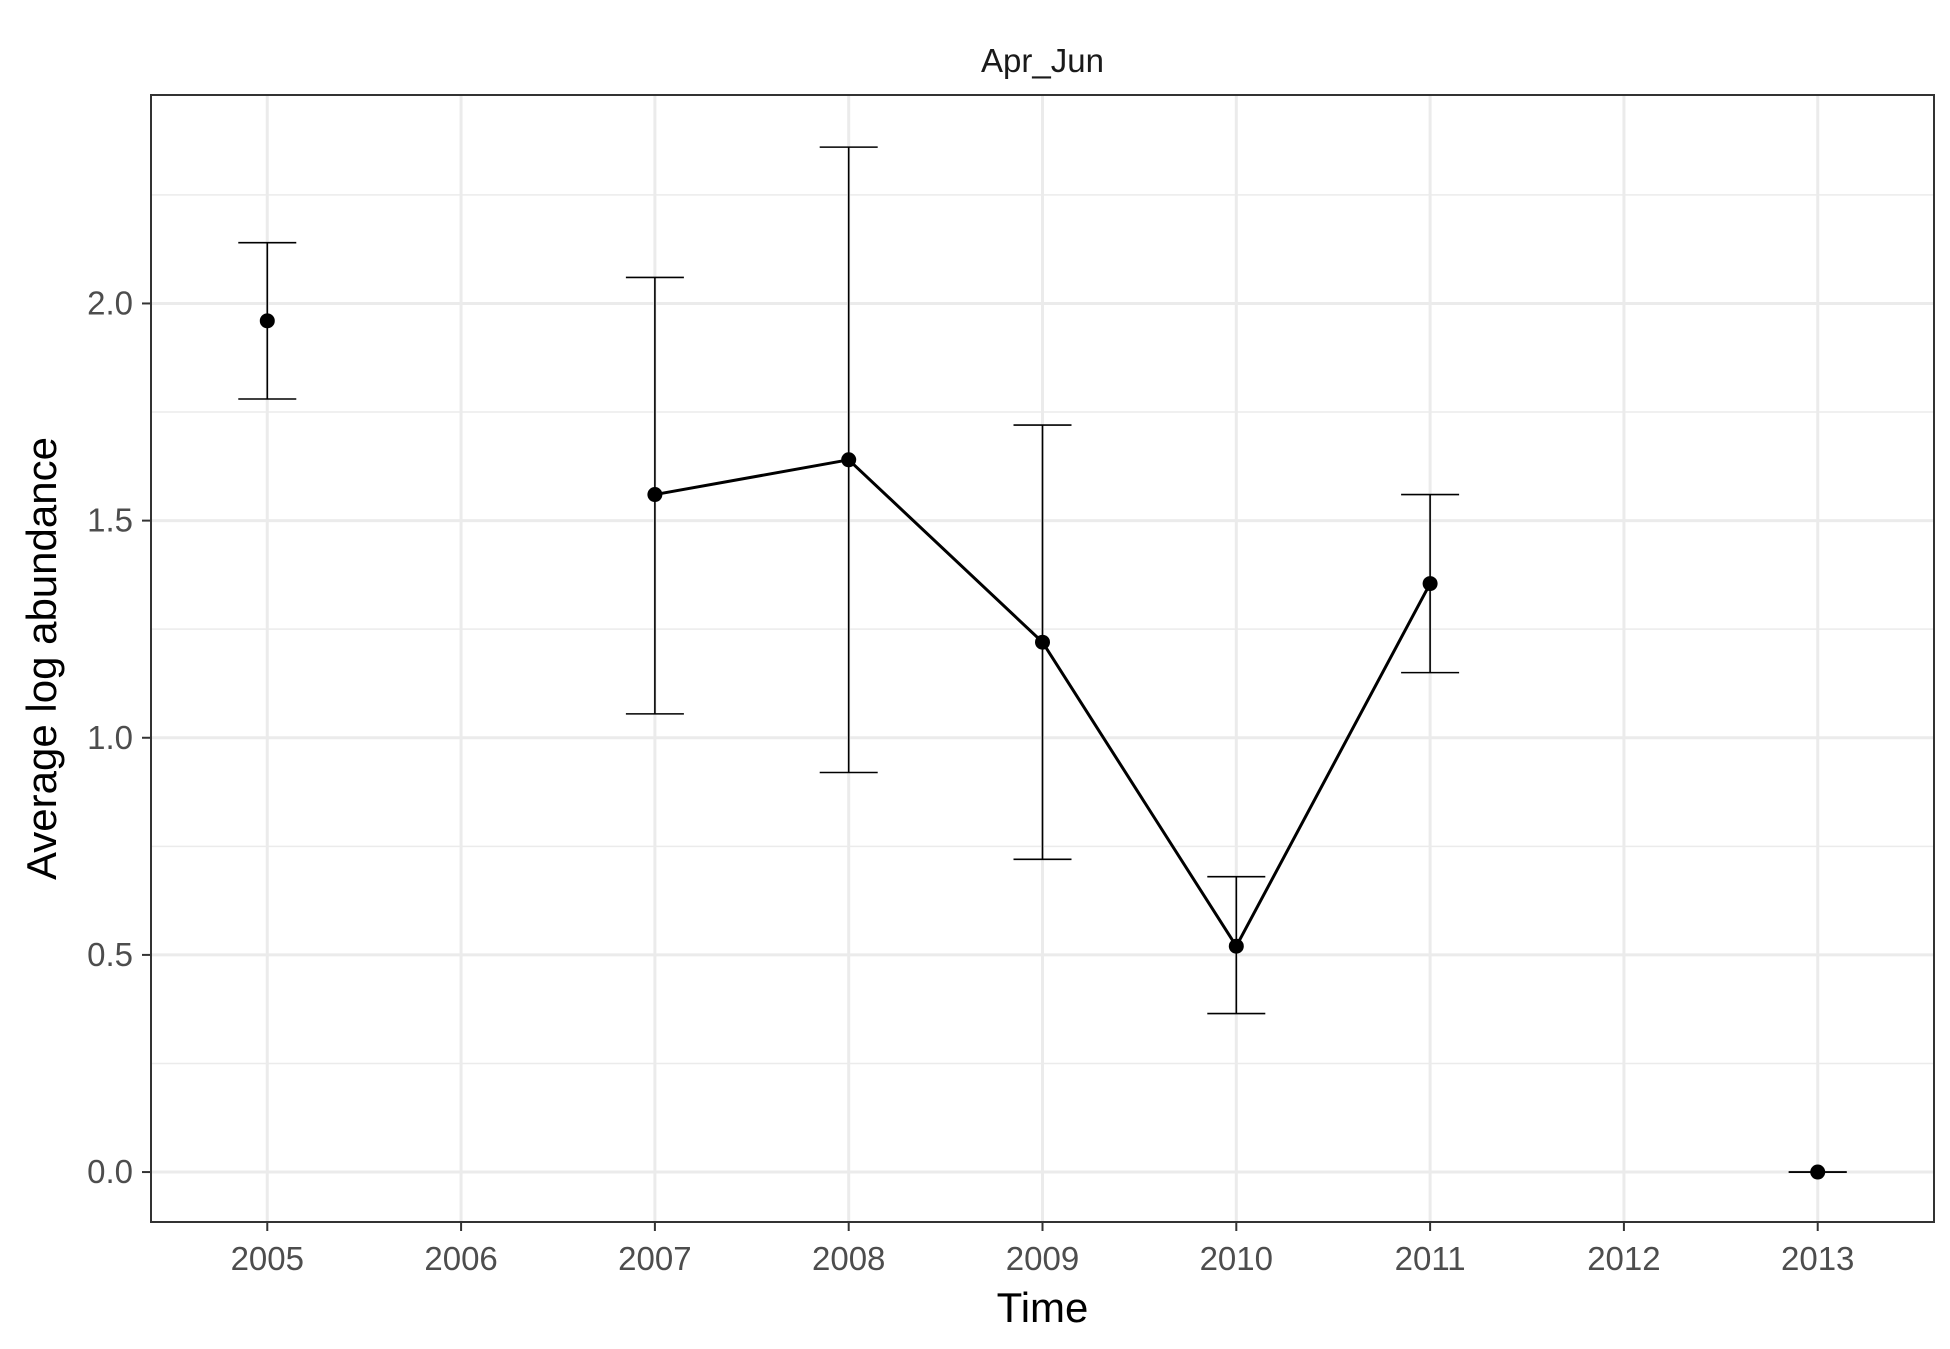 This screenshot has height=1349, width=1950. Describe the element at coordinates (110, 1171) in the screenshot. I see `y-tick-label: 0.0` at that location.